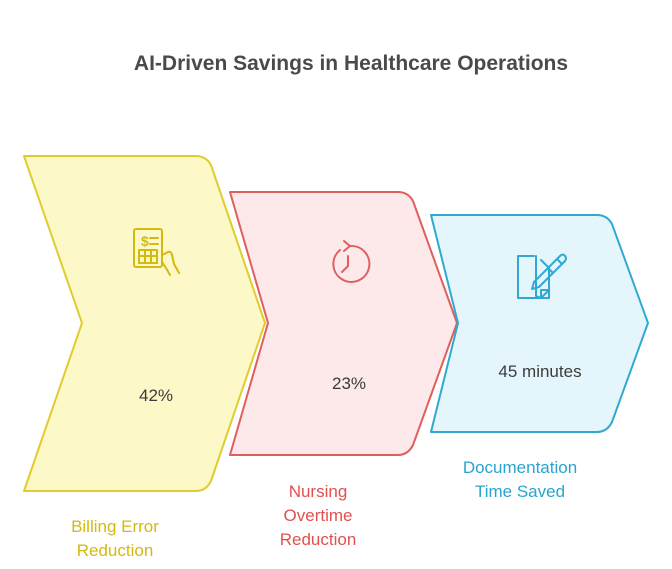  I want to click on label-documentation-line-1: Documentation, so click(520, 467).